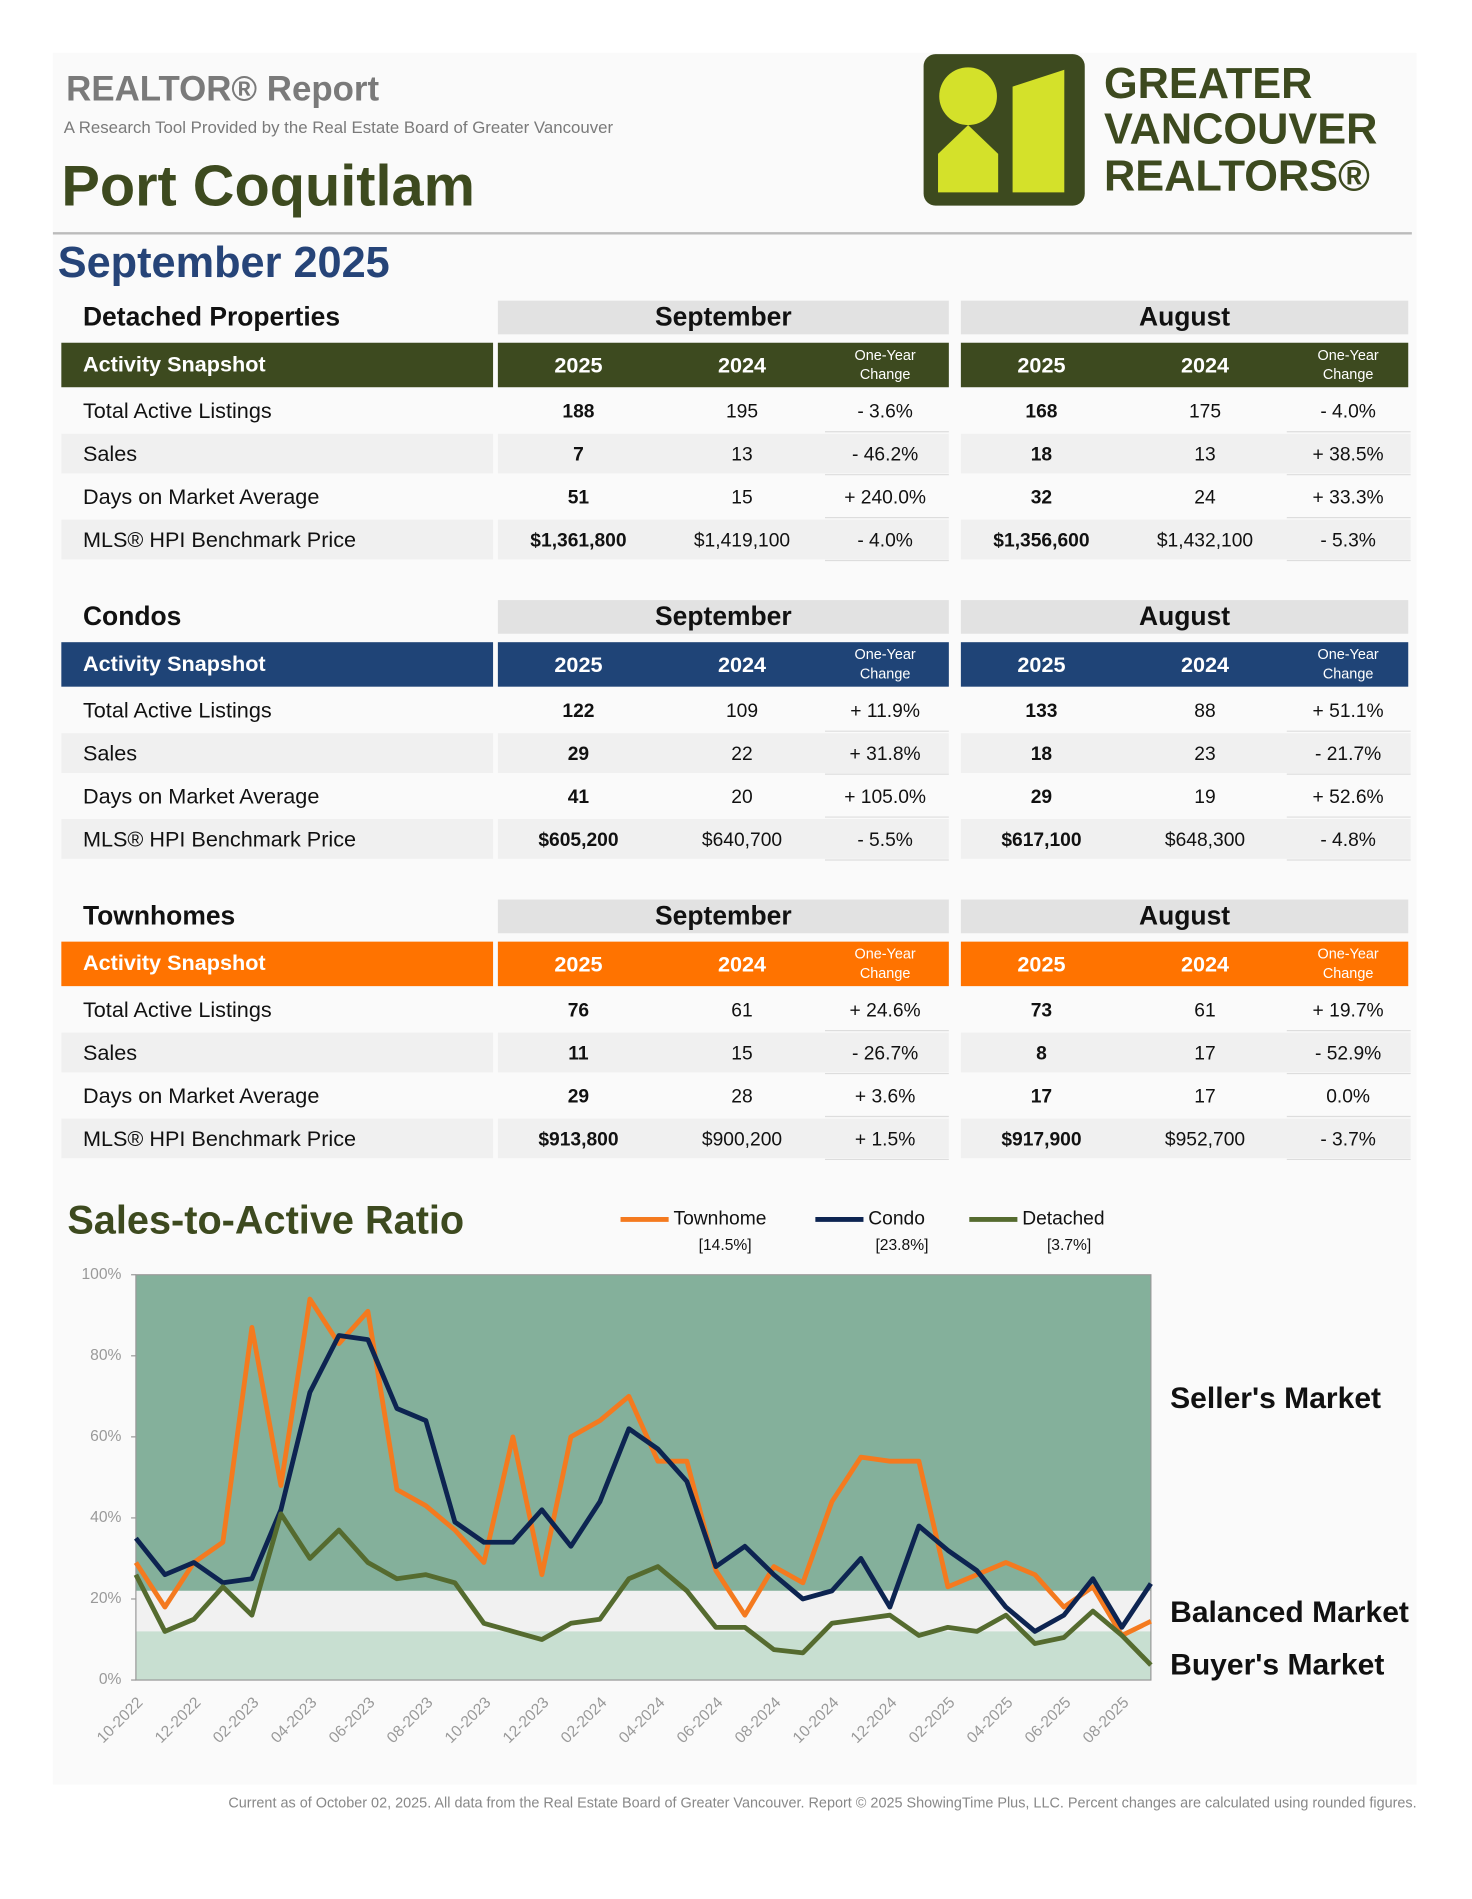  I want to click on row-label: MLS® HPI Benchmark Price, so click(219, 838).